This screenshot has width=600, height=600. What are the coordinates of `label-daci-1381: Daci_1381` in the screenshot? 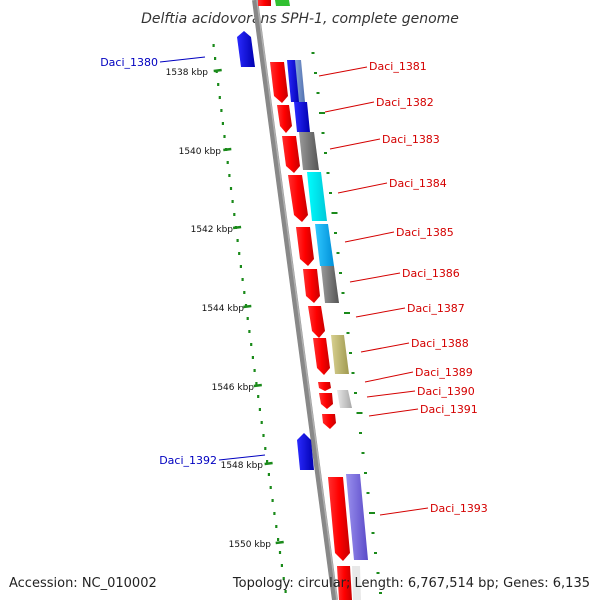 It's located at (398, 66).